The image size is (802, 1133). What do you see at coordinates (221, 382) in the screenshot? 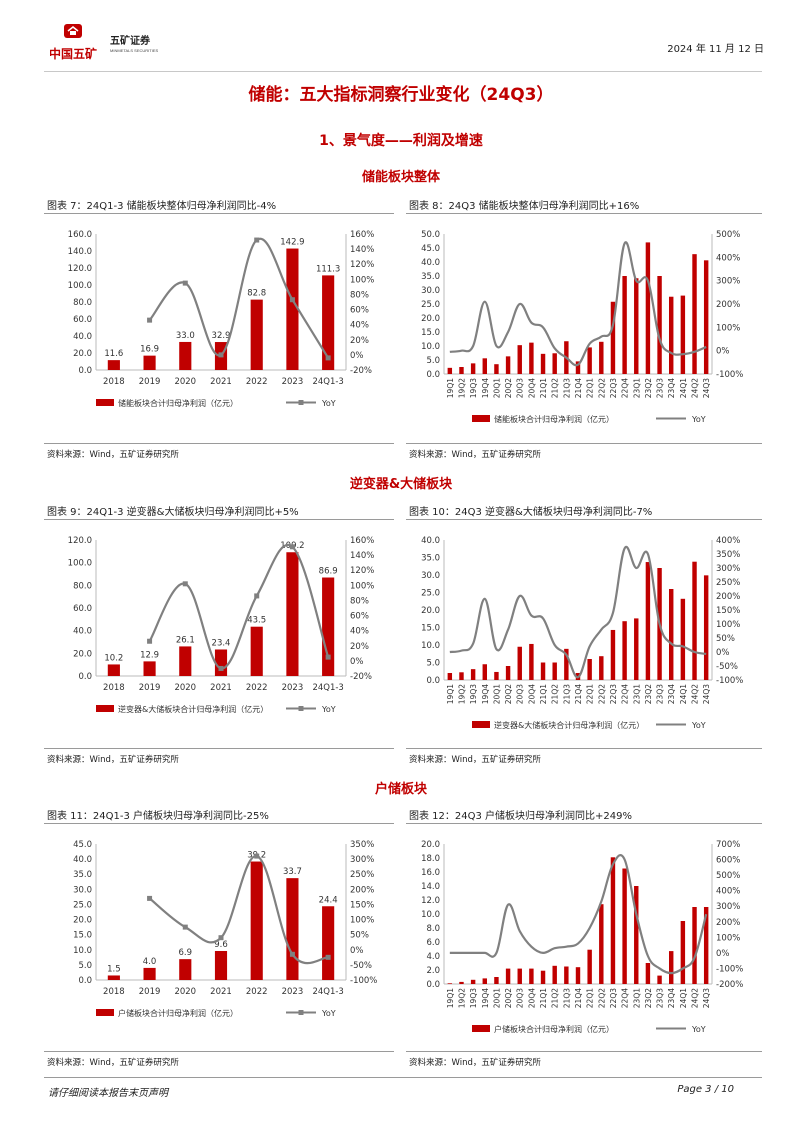
I see `x-axis-tick: 2021` at bounding box center [221, 382].